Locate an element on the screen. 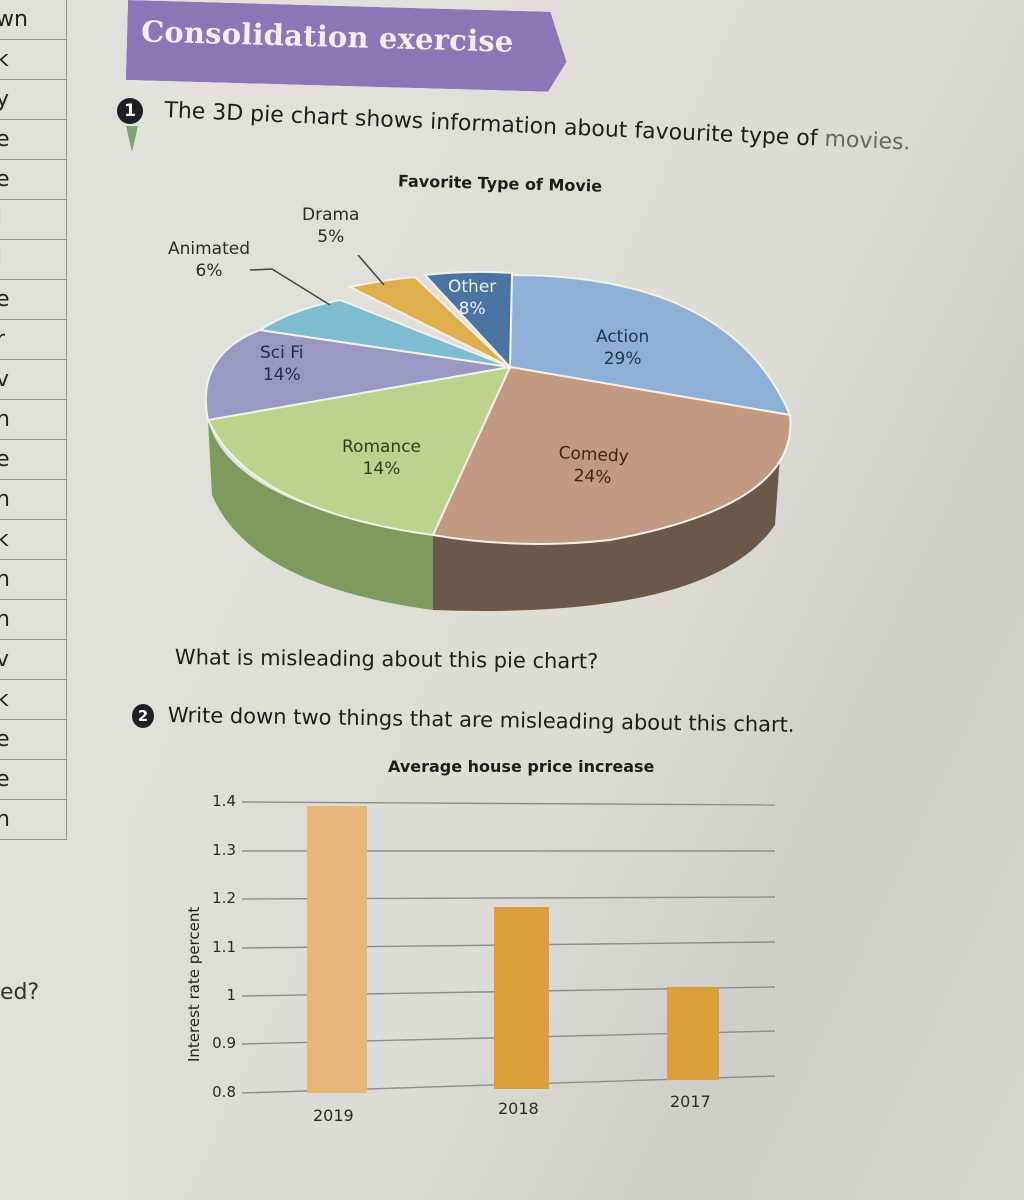 This screenshot has height=1200, width=1024. pie-slice-action is located at coordinates (650, 345).